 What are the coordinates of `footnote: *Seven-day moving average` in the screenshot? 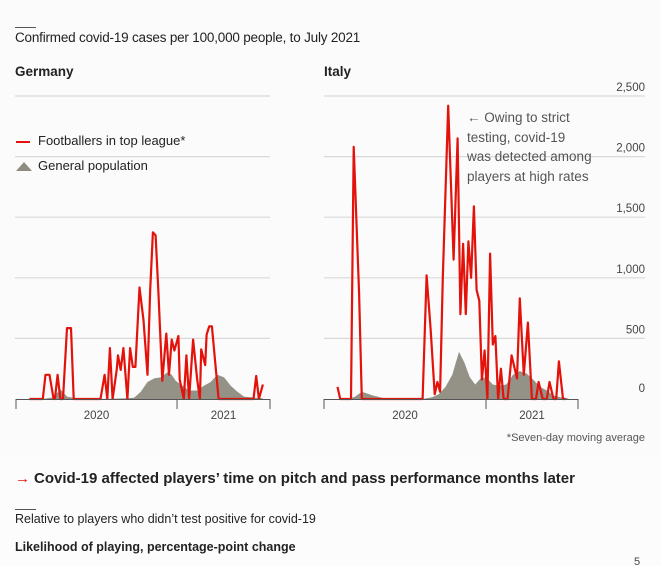 It's located at (575, 438).